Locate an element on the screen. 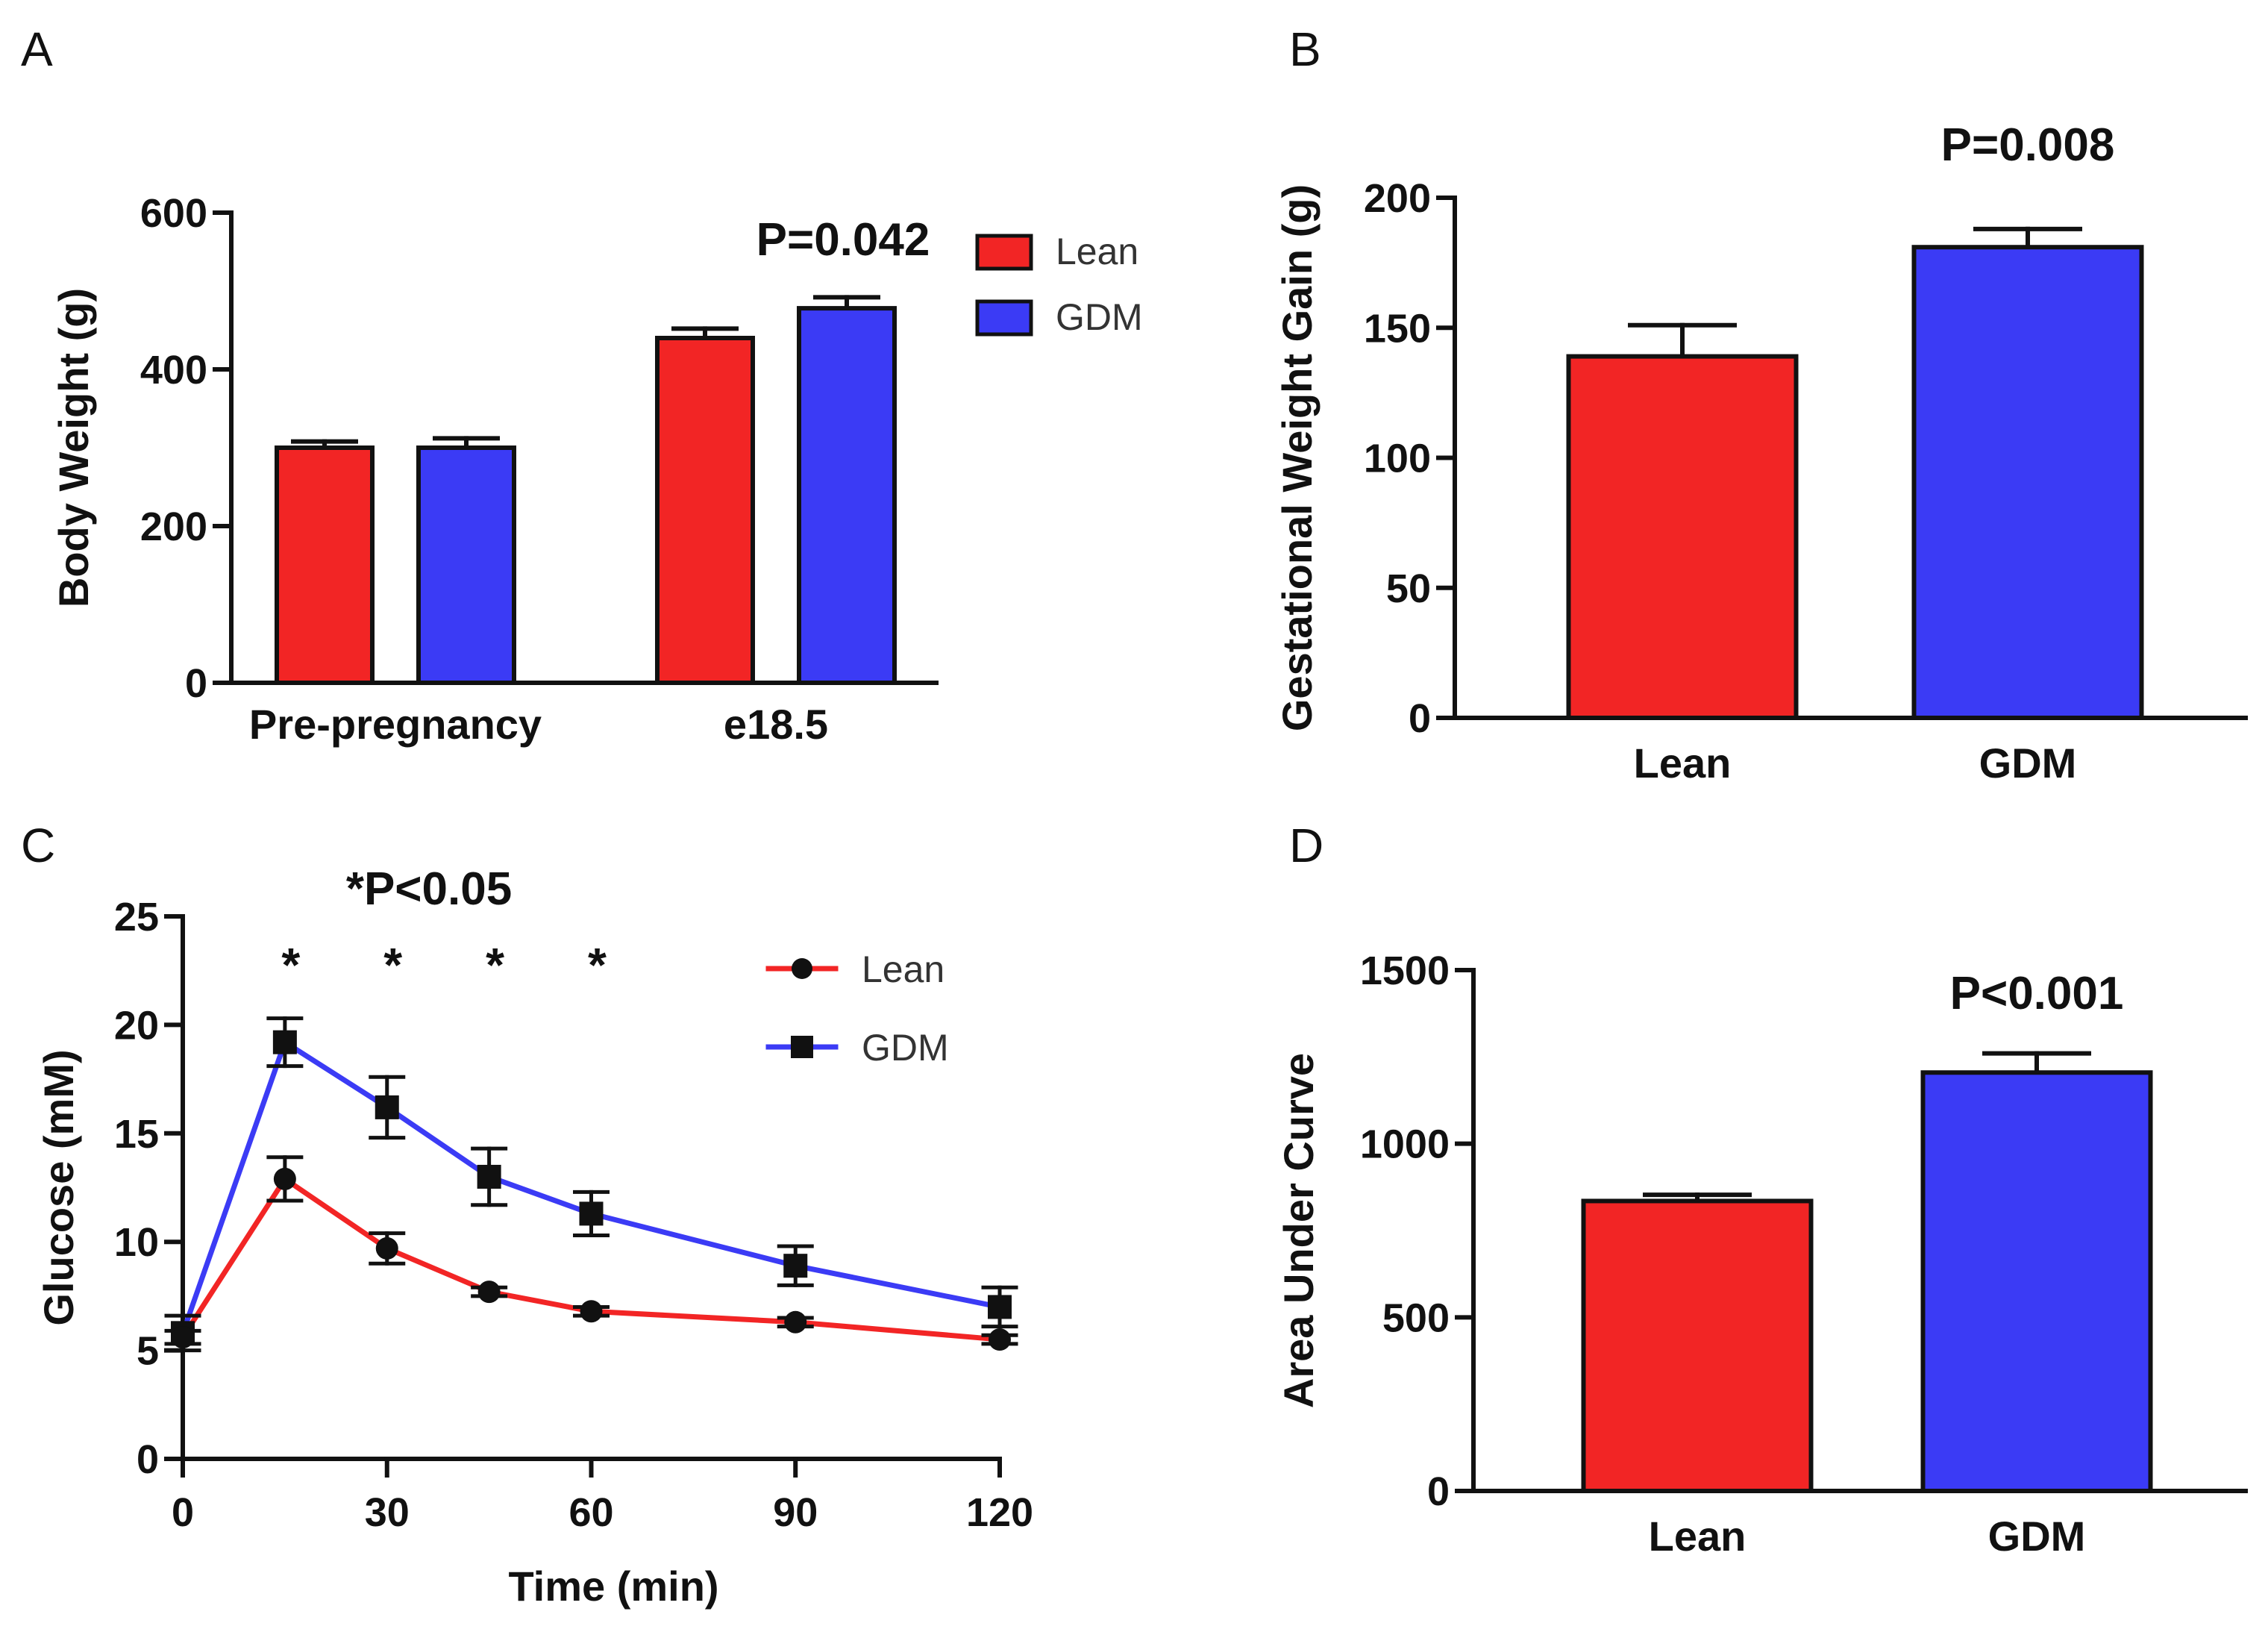 The height and width of the screenshot is (1632, 2268). x-tick-label: 90 is located at coordinates (795, 1512).